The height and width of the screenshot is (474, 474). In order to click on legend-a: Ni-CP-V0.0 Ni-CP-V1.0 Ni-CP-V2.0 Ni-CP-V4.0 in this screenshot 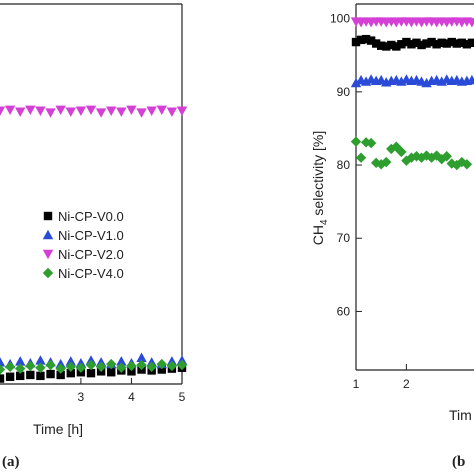, I will do `click(83, 245)`.